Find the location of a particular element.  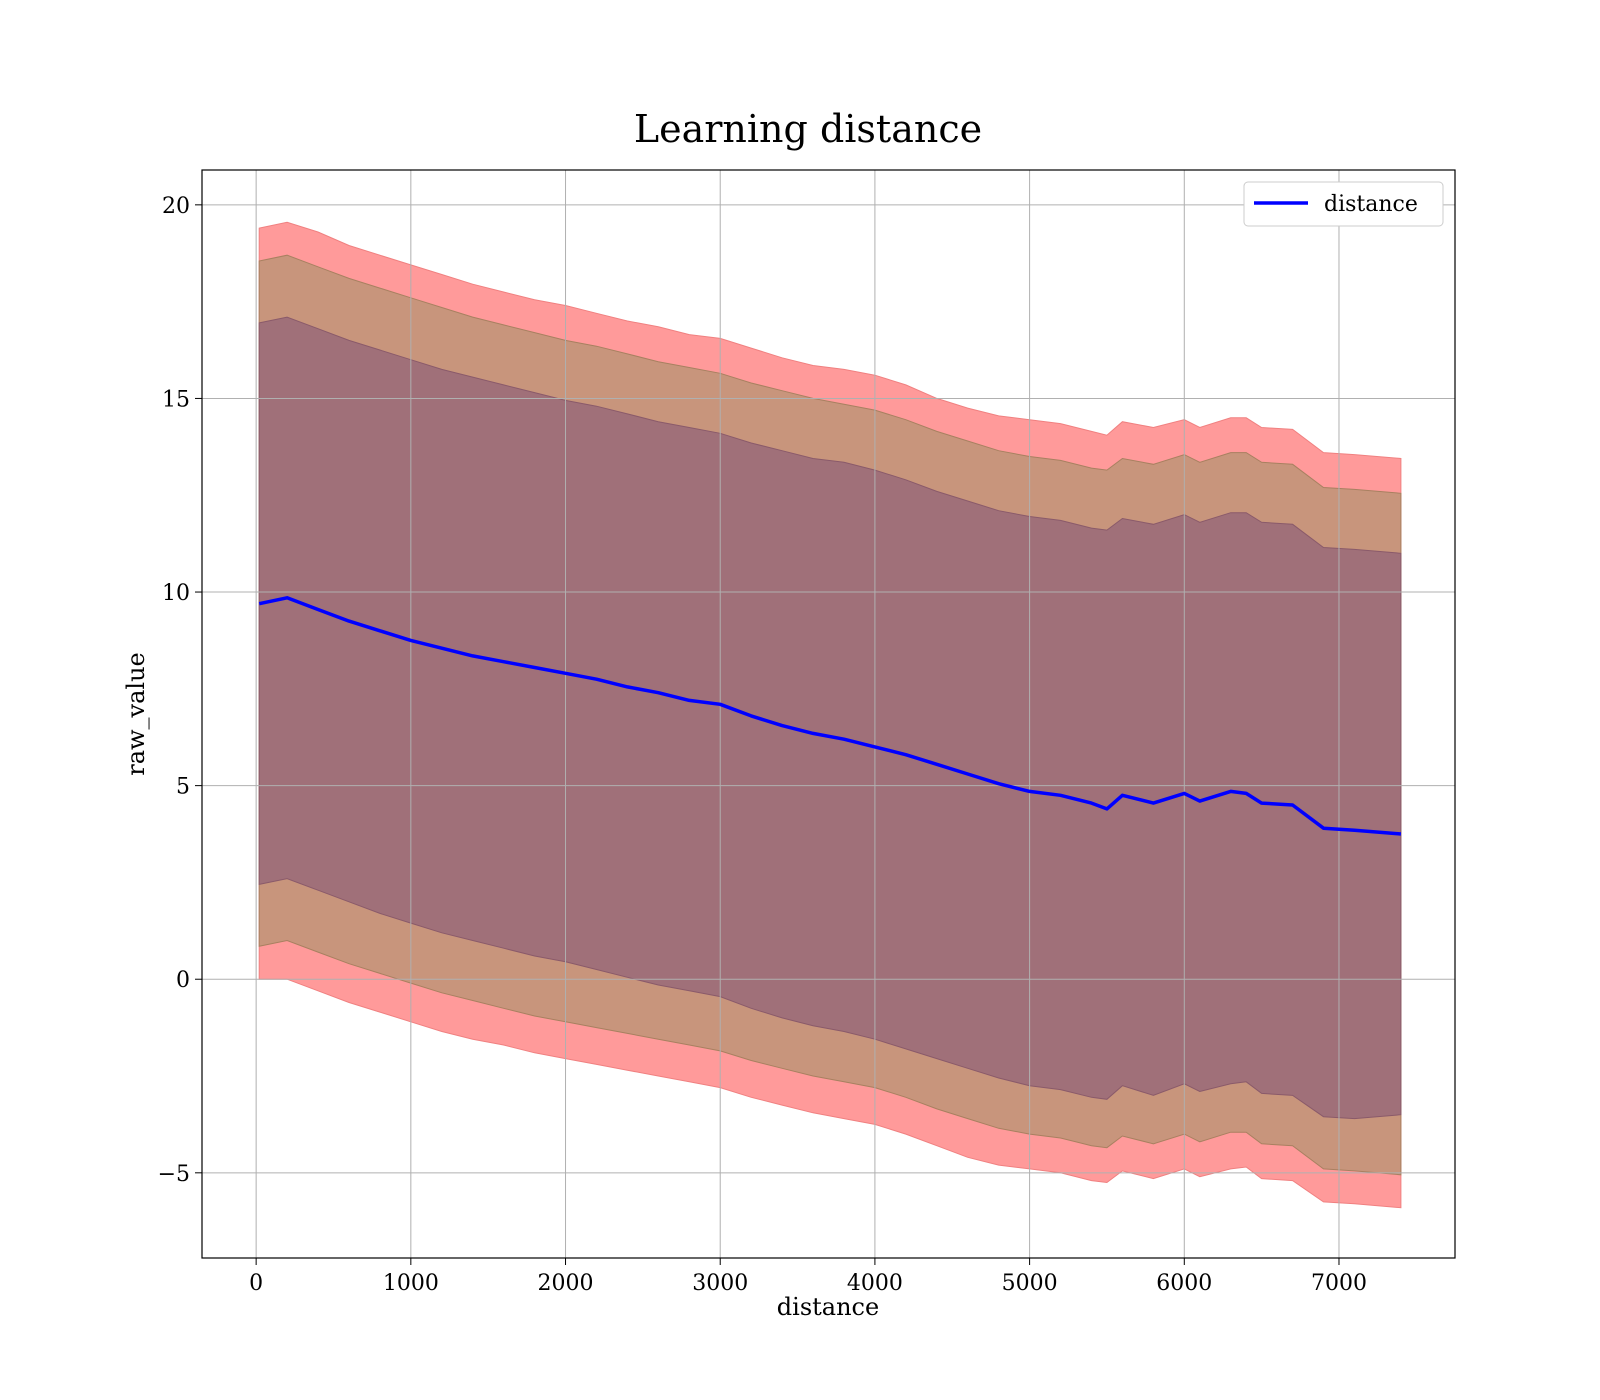

legend-label-distance: distance is located at coordinates (1371, 204).